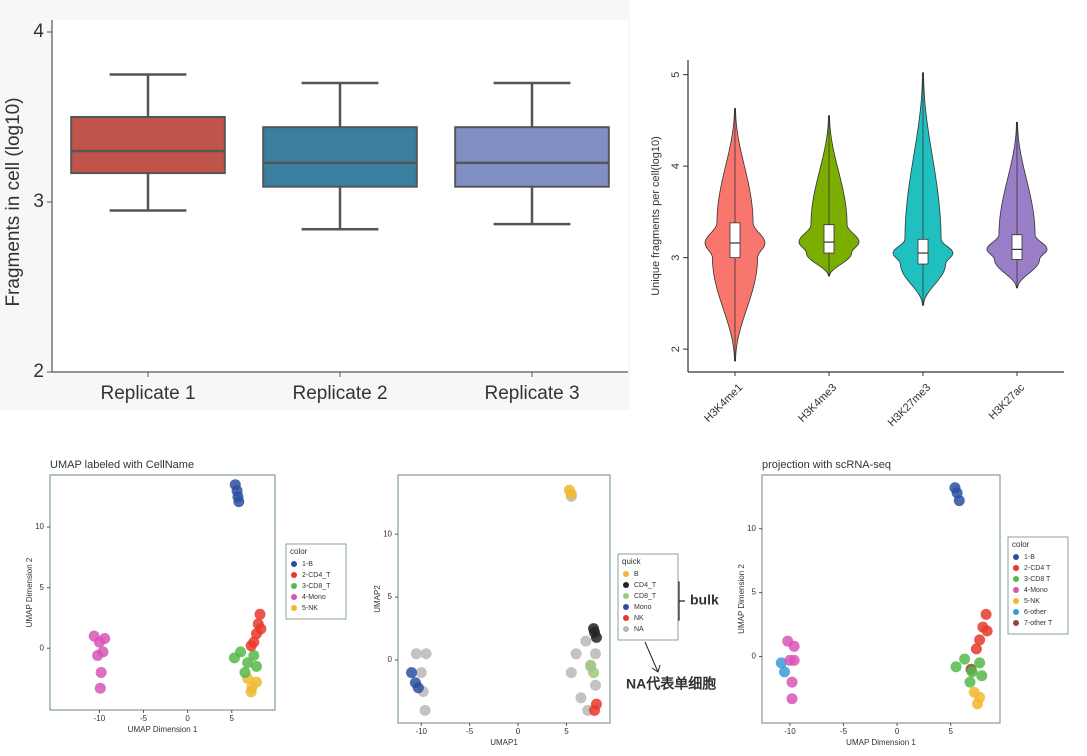 Image resolution: width=1087 pixels, height=756 pixels. Describe the element at coordinates (741, 599) in the screenshot. I see `y-axis-label: UMAP Dimension 2` at that location.